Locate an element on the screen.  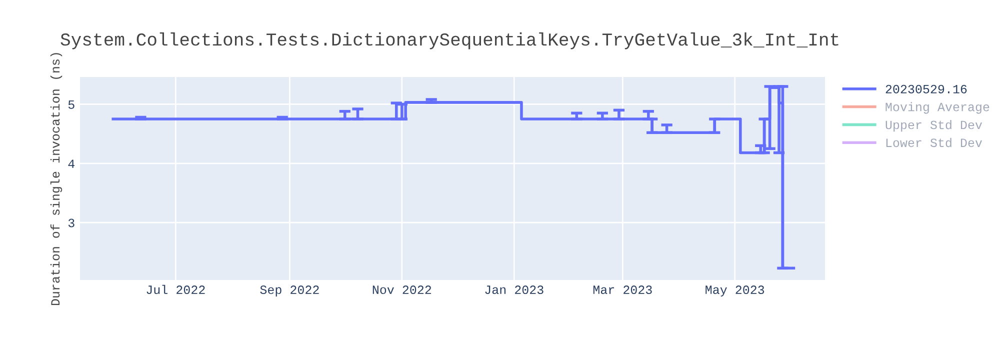
x-tick-label: Nov 2022 is located at coordinates (402, 290).